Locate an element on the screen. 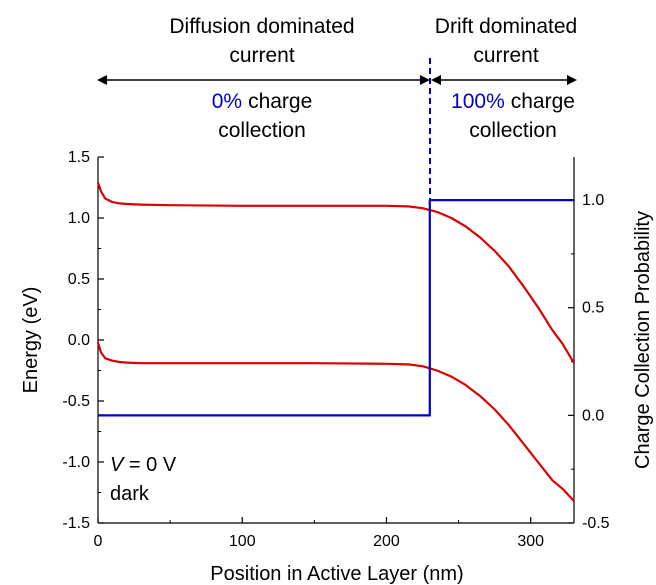  y-tick-label: 0.0 is located at coordinates (79, 340).